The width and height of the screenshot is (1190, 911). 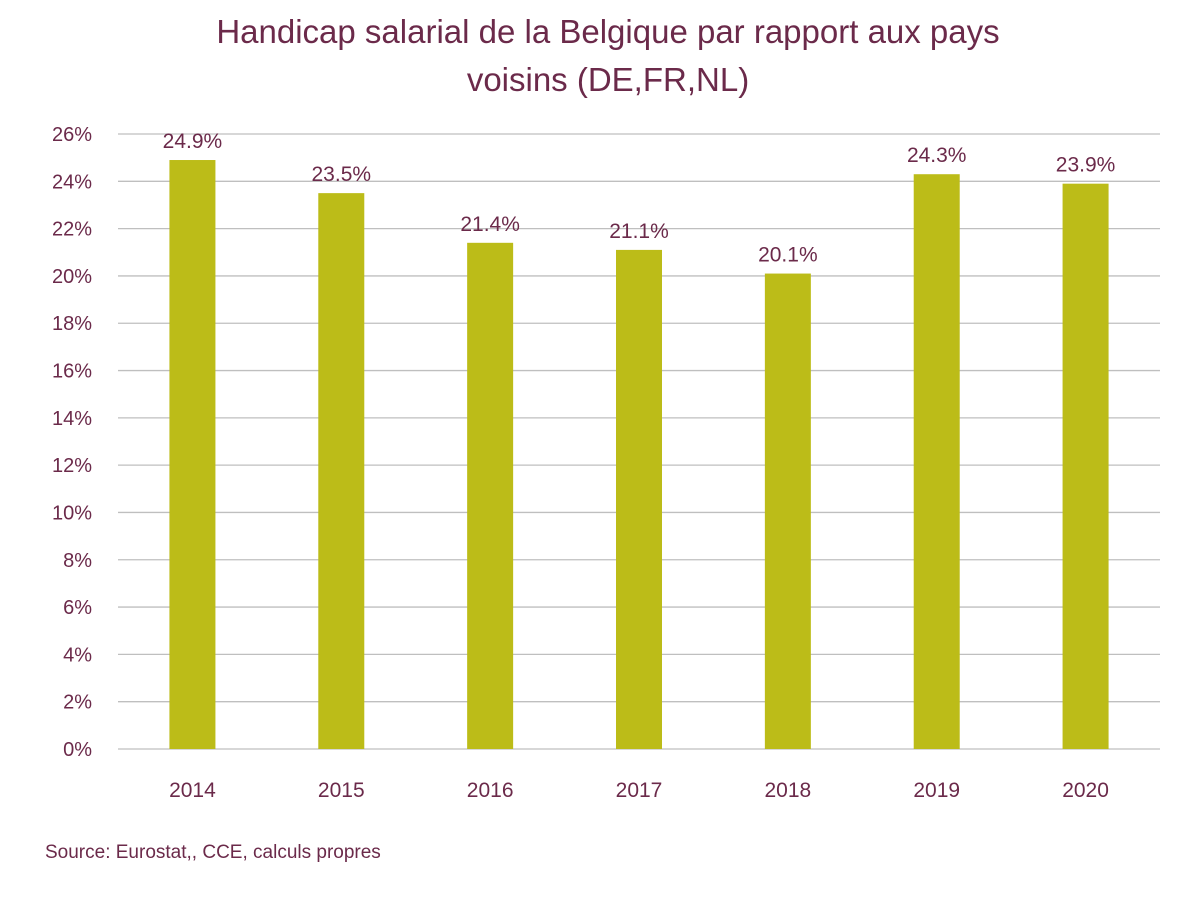 What do you see at coordinates (192, 454) in the screenshot?
I see `bar-2014` at bounding box center [192, 454].